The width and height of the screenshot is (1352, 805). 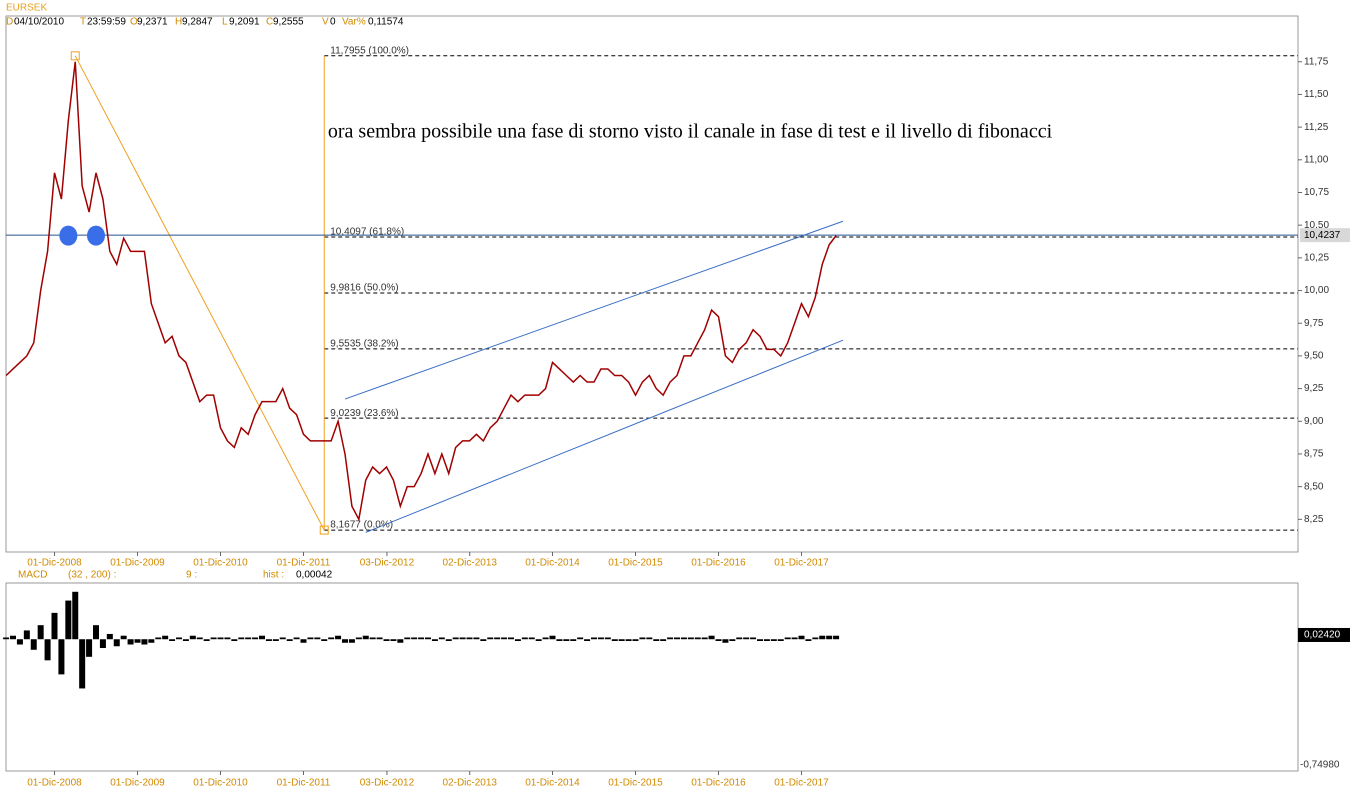 What do you see at coordinates (1316, 94) in the screenshot?
I see `y-tick-label: 11,50` at bounding box center [1316, 94].